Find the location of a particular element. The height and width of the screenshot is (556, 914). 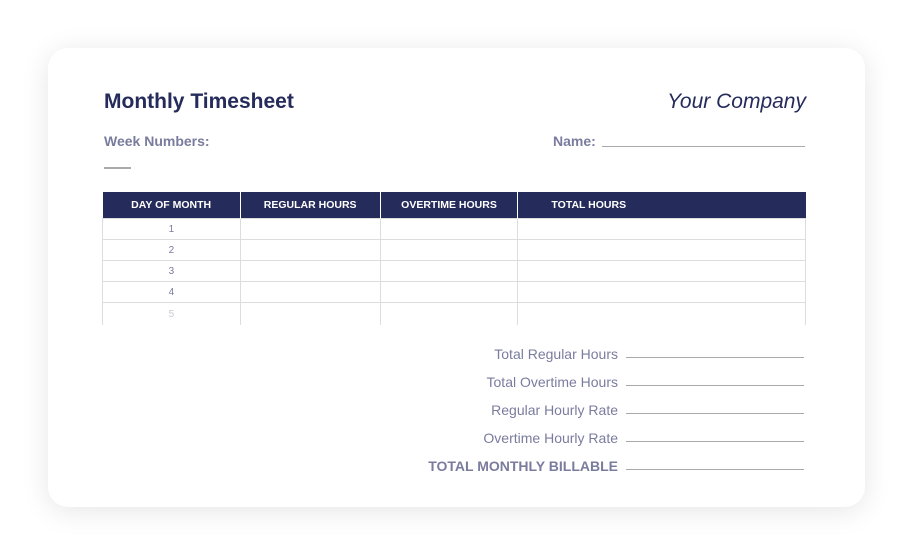

table-row: 4 is located at coordinates (454, 292).